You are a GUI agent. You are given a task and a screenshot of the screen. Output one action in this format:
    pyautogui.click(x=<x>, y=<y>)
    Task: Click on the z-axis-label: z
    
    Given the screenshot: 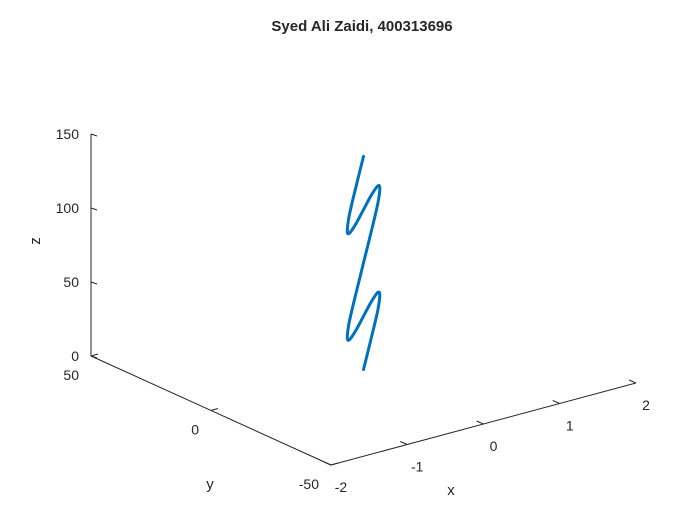 What is the action you would take?
    pyautogui.click(x=35, y=241)
    